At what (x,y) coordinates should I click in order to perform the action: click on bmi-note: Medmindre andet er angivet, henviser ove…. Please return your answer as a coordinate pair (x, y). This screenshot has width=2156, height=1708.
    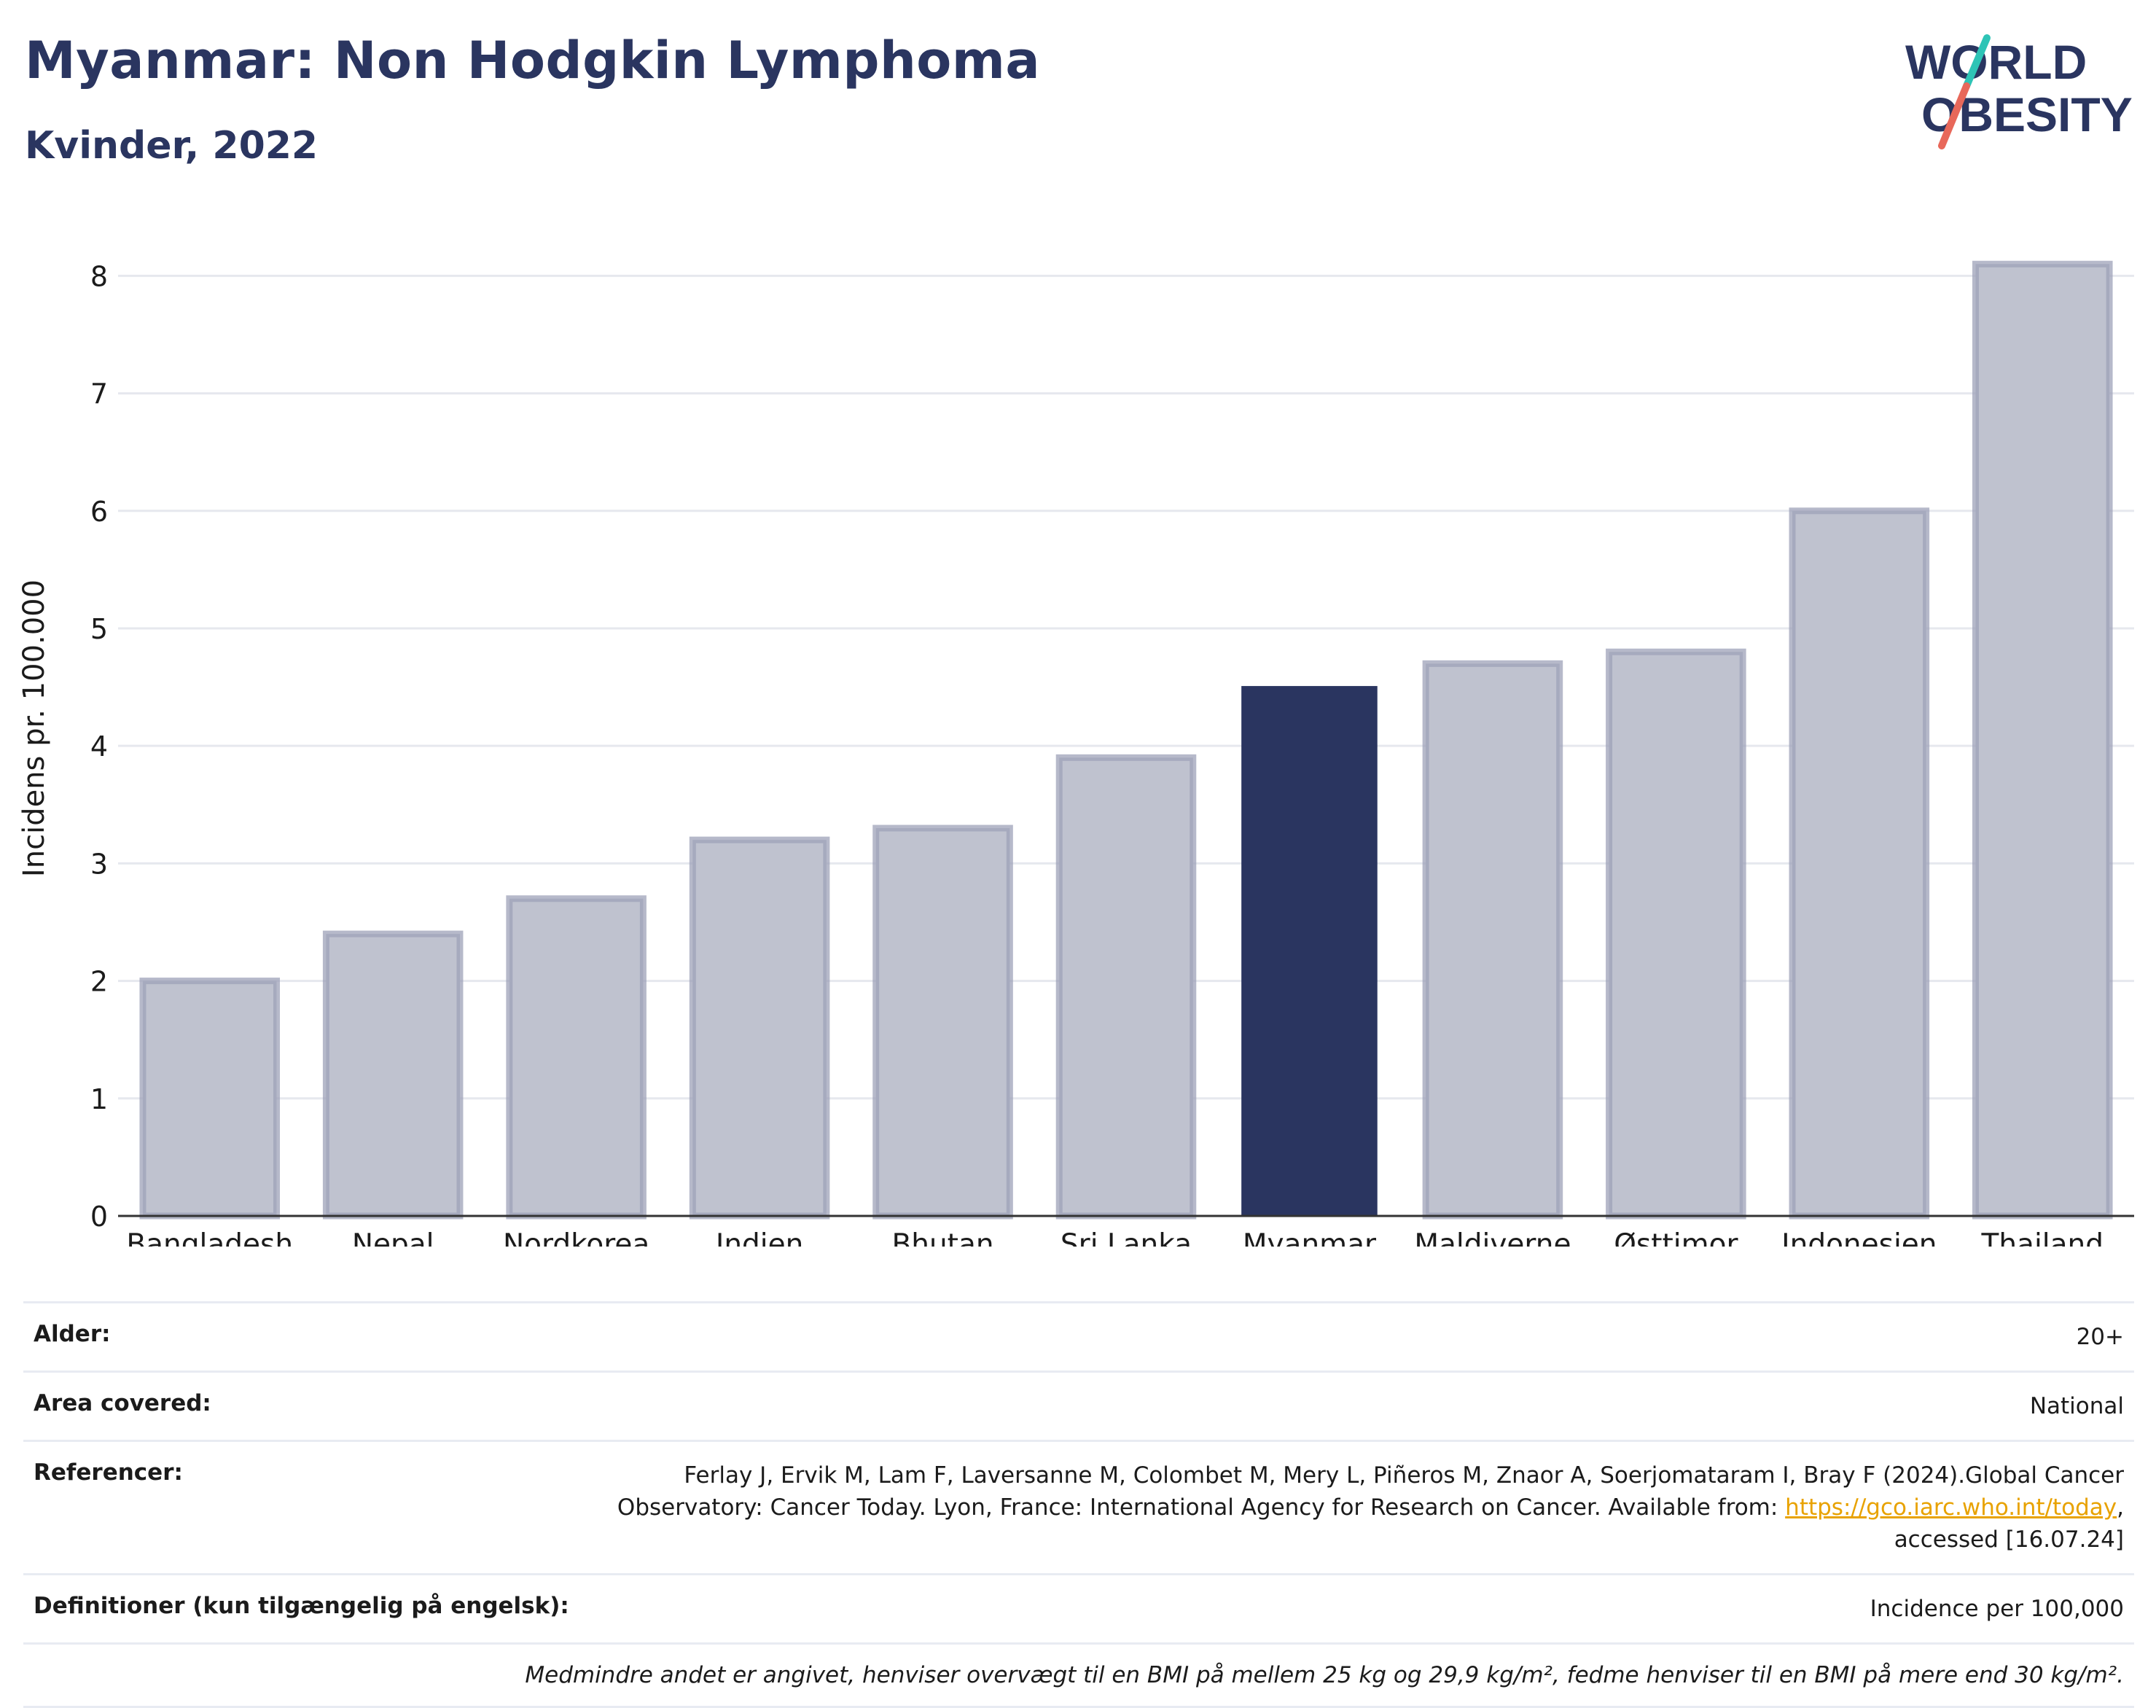
    Looking at the image, I should click on (1079, 1675).